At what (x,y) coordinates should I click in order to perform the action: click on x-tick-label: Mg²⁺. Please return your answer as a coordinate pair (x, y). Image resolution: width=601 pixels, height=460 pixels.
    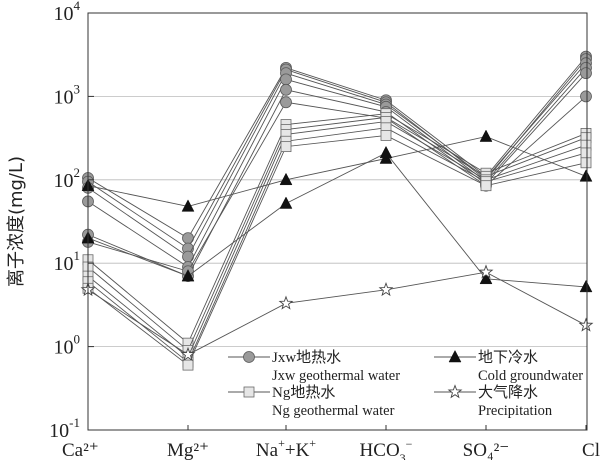
    Looking at the image, I should click on (188, 450).